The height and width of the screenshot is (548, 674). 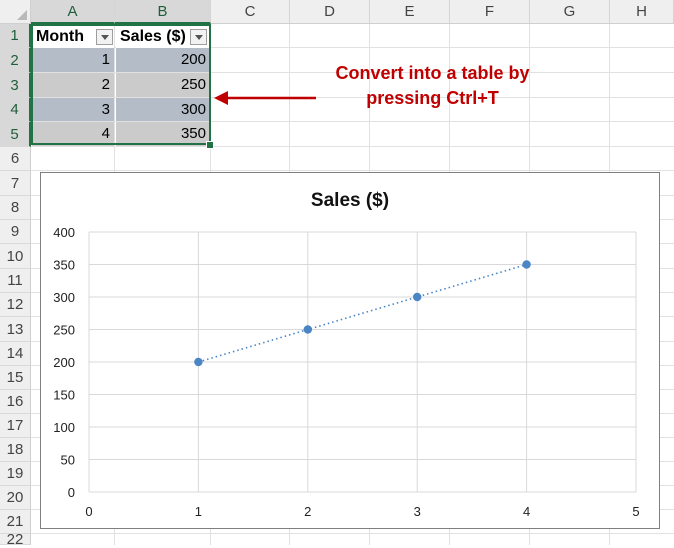 What do you see at coordinates (350, 200) in the screenshot?
I see `chart-title: Sales ($)` at bounding box center [350, 200].